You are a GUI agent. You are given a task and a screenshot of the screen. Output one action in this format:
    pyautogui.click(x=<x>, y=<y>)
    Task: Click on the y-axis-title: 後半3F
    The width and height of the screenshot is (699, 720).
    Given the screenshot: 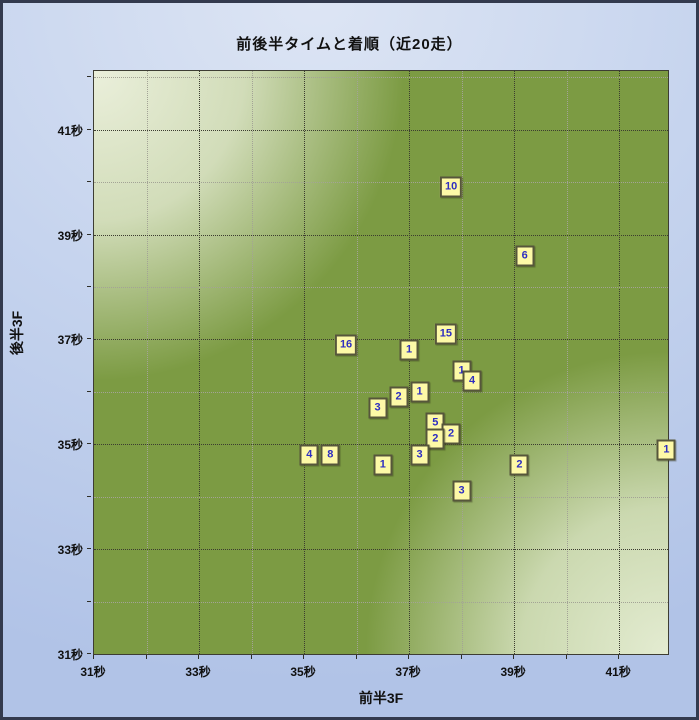 What is the action you would take?
    pyautogui.click(x=17, y=333)
    